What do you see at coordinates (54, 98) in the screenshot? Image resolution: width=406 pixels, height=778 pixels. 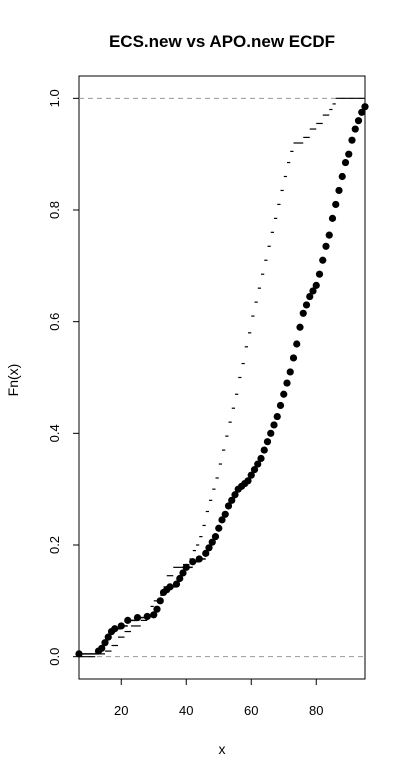 I see `y-tick-label: 1.0` at bounding box center [54, 98].